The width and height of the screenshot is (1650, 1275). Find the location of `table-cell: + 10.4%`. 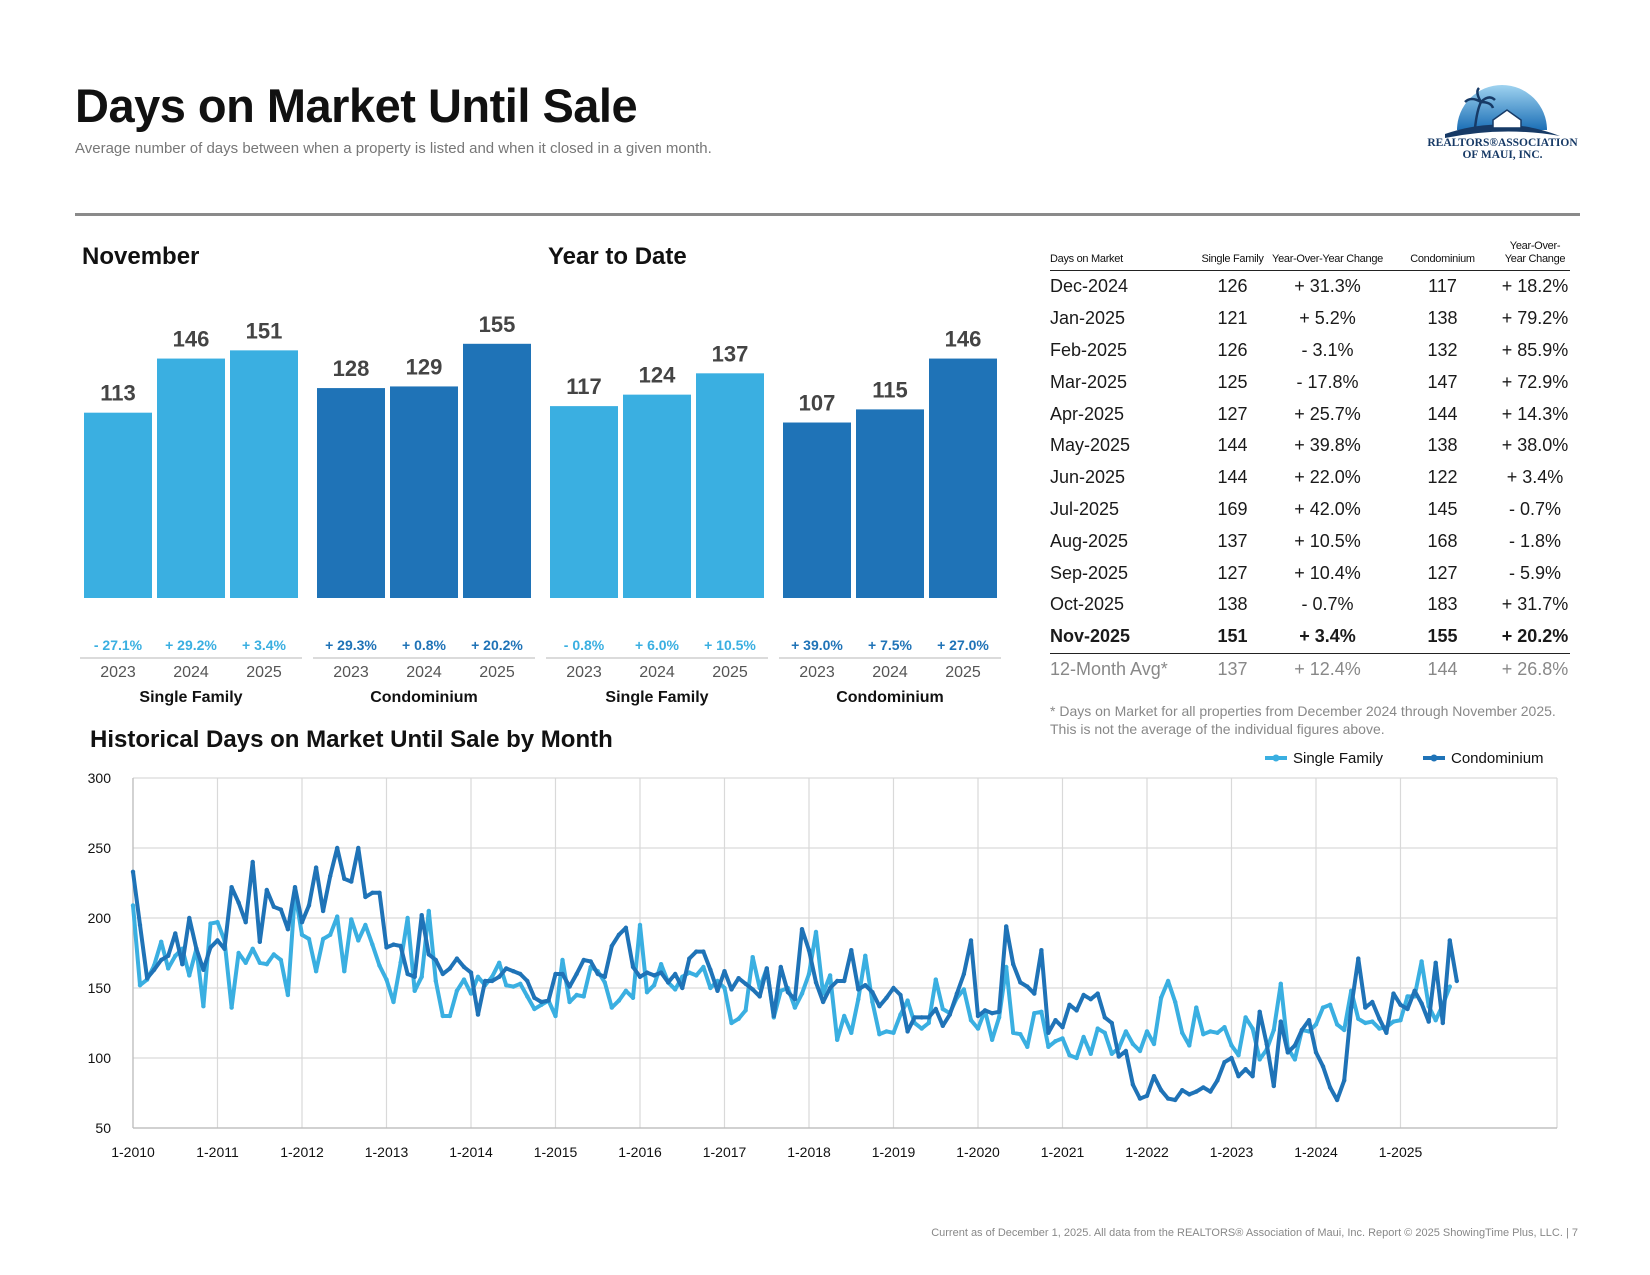

table-cell: + 10.4% is located at coordinates (1327, 572).